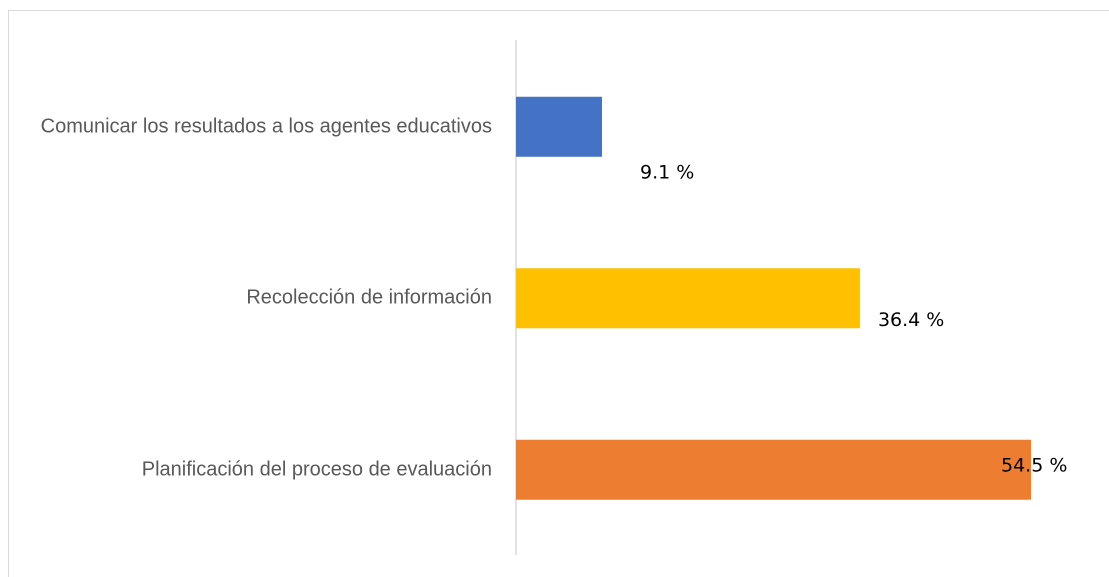 This screenshot has width=1109, height=577. What do you see at coordinates (911, 320) in the screenshot?
I see `data-label: 36.4 %` at bounding box center [911, 320].